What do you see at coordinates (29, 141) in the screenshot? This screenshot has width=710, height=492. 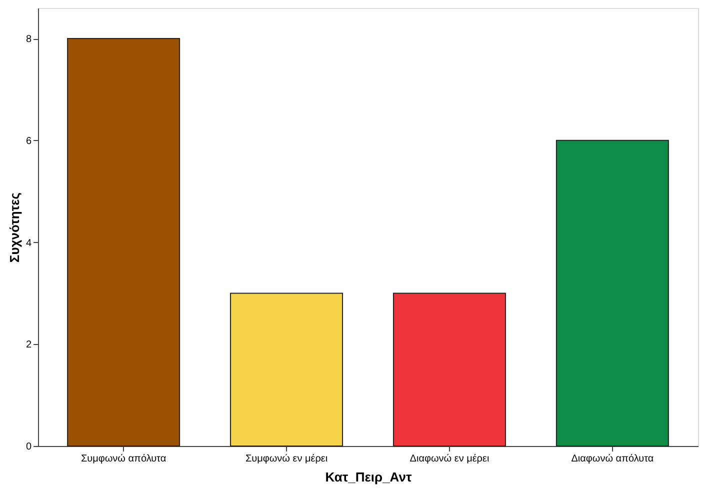 I see `y-tick-label: 6` at bounding box center [29, 141].